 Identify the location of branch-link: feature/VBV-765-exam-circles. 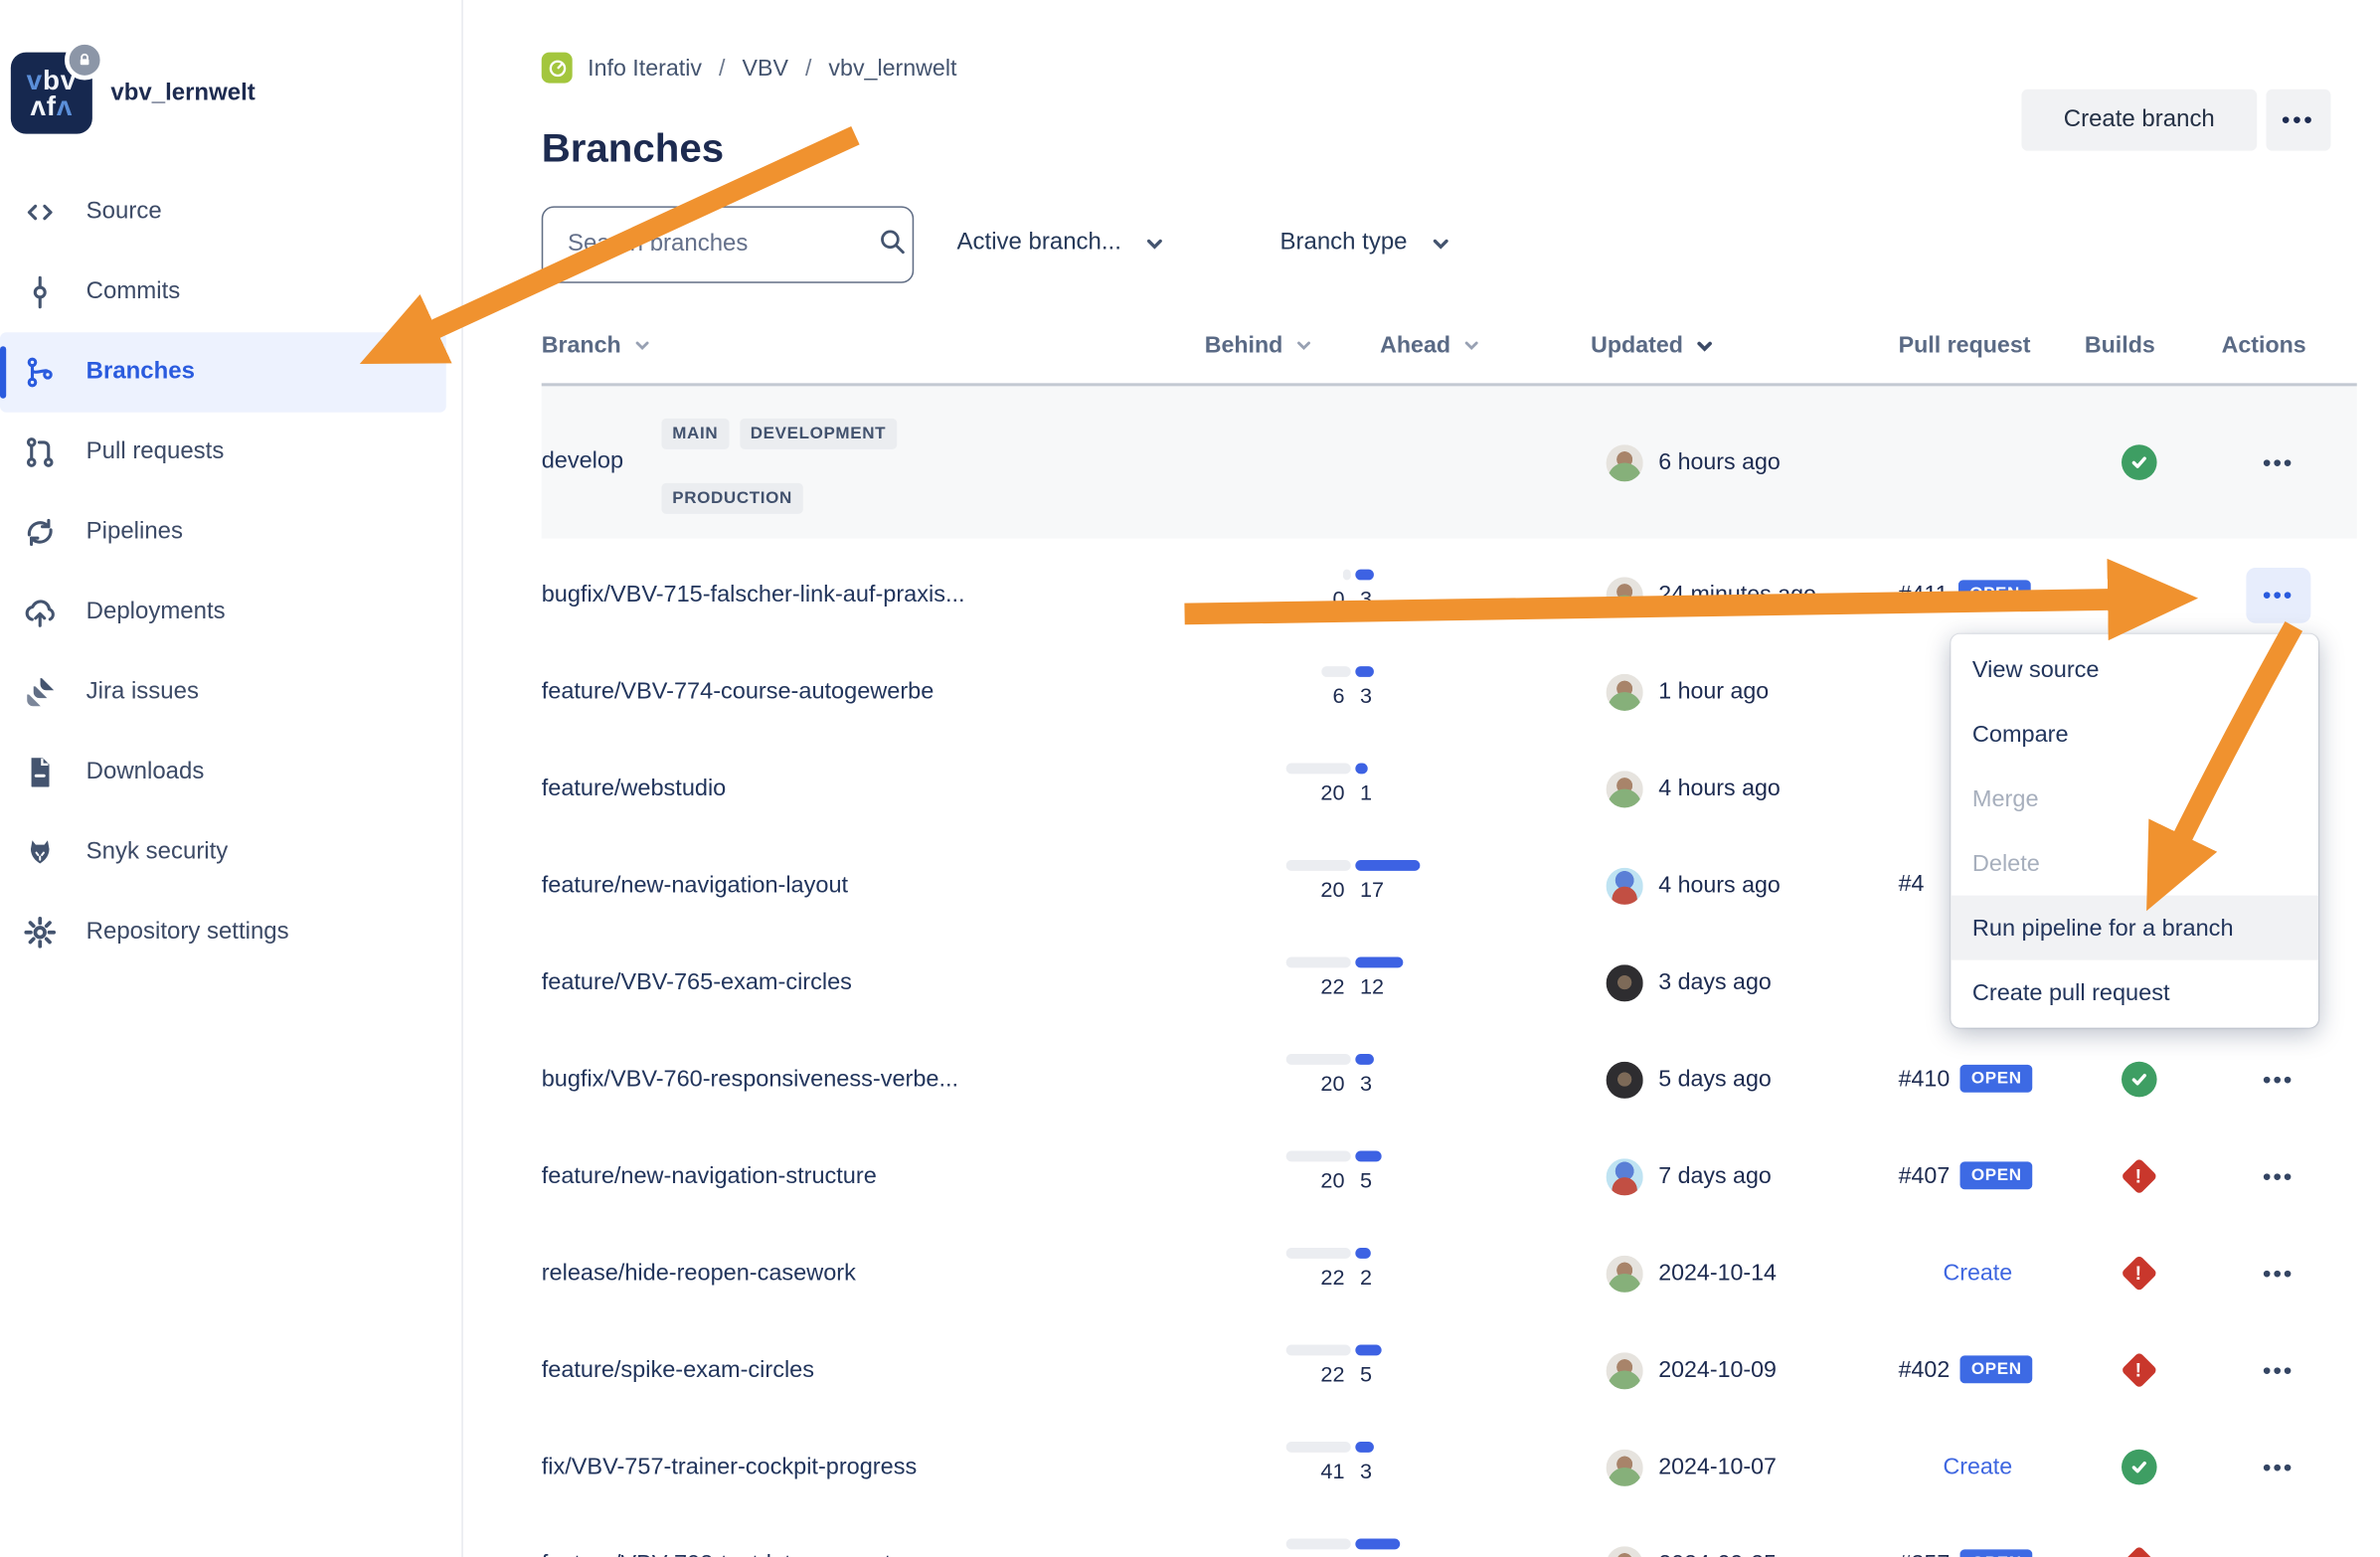
(696, 982).